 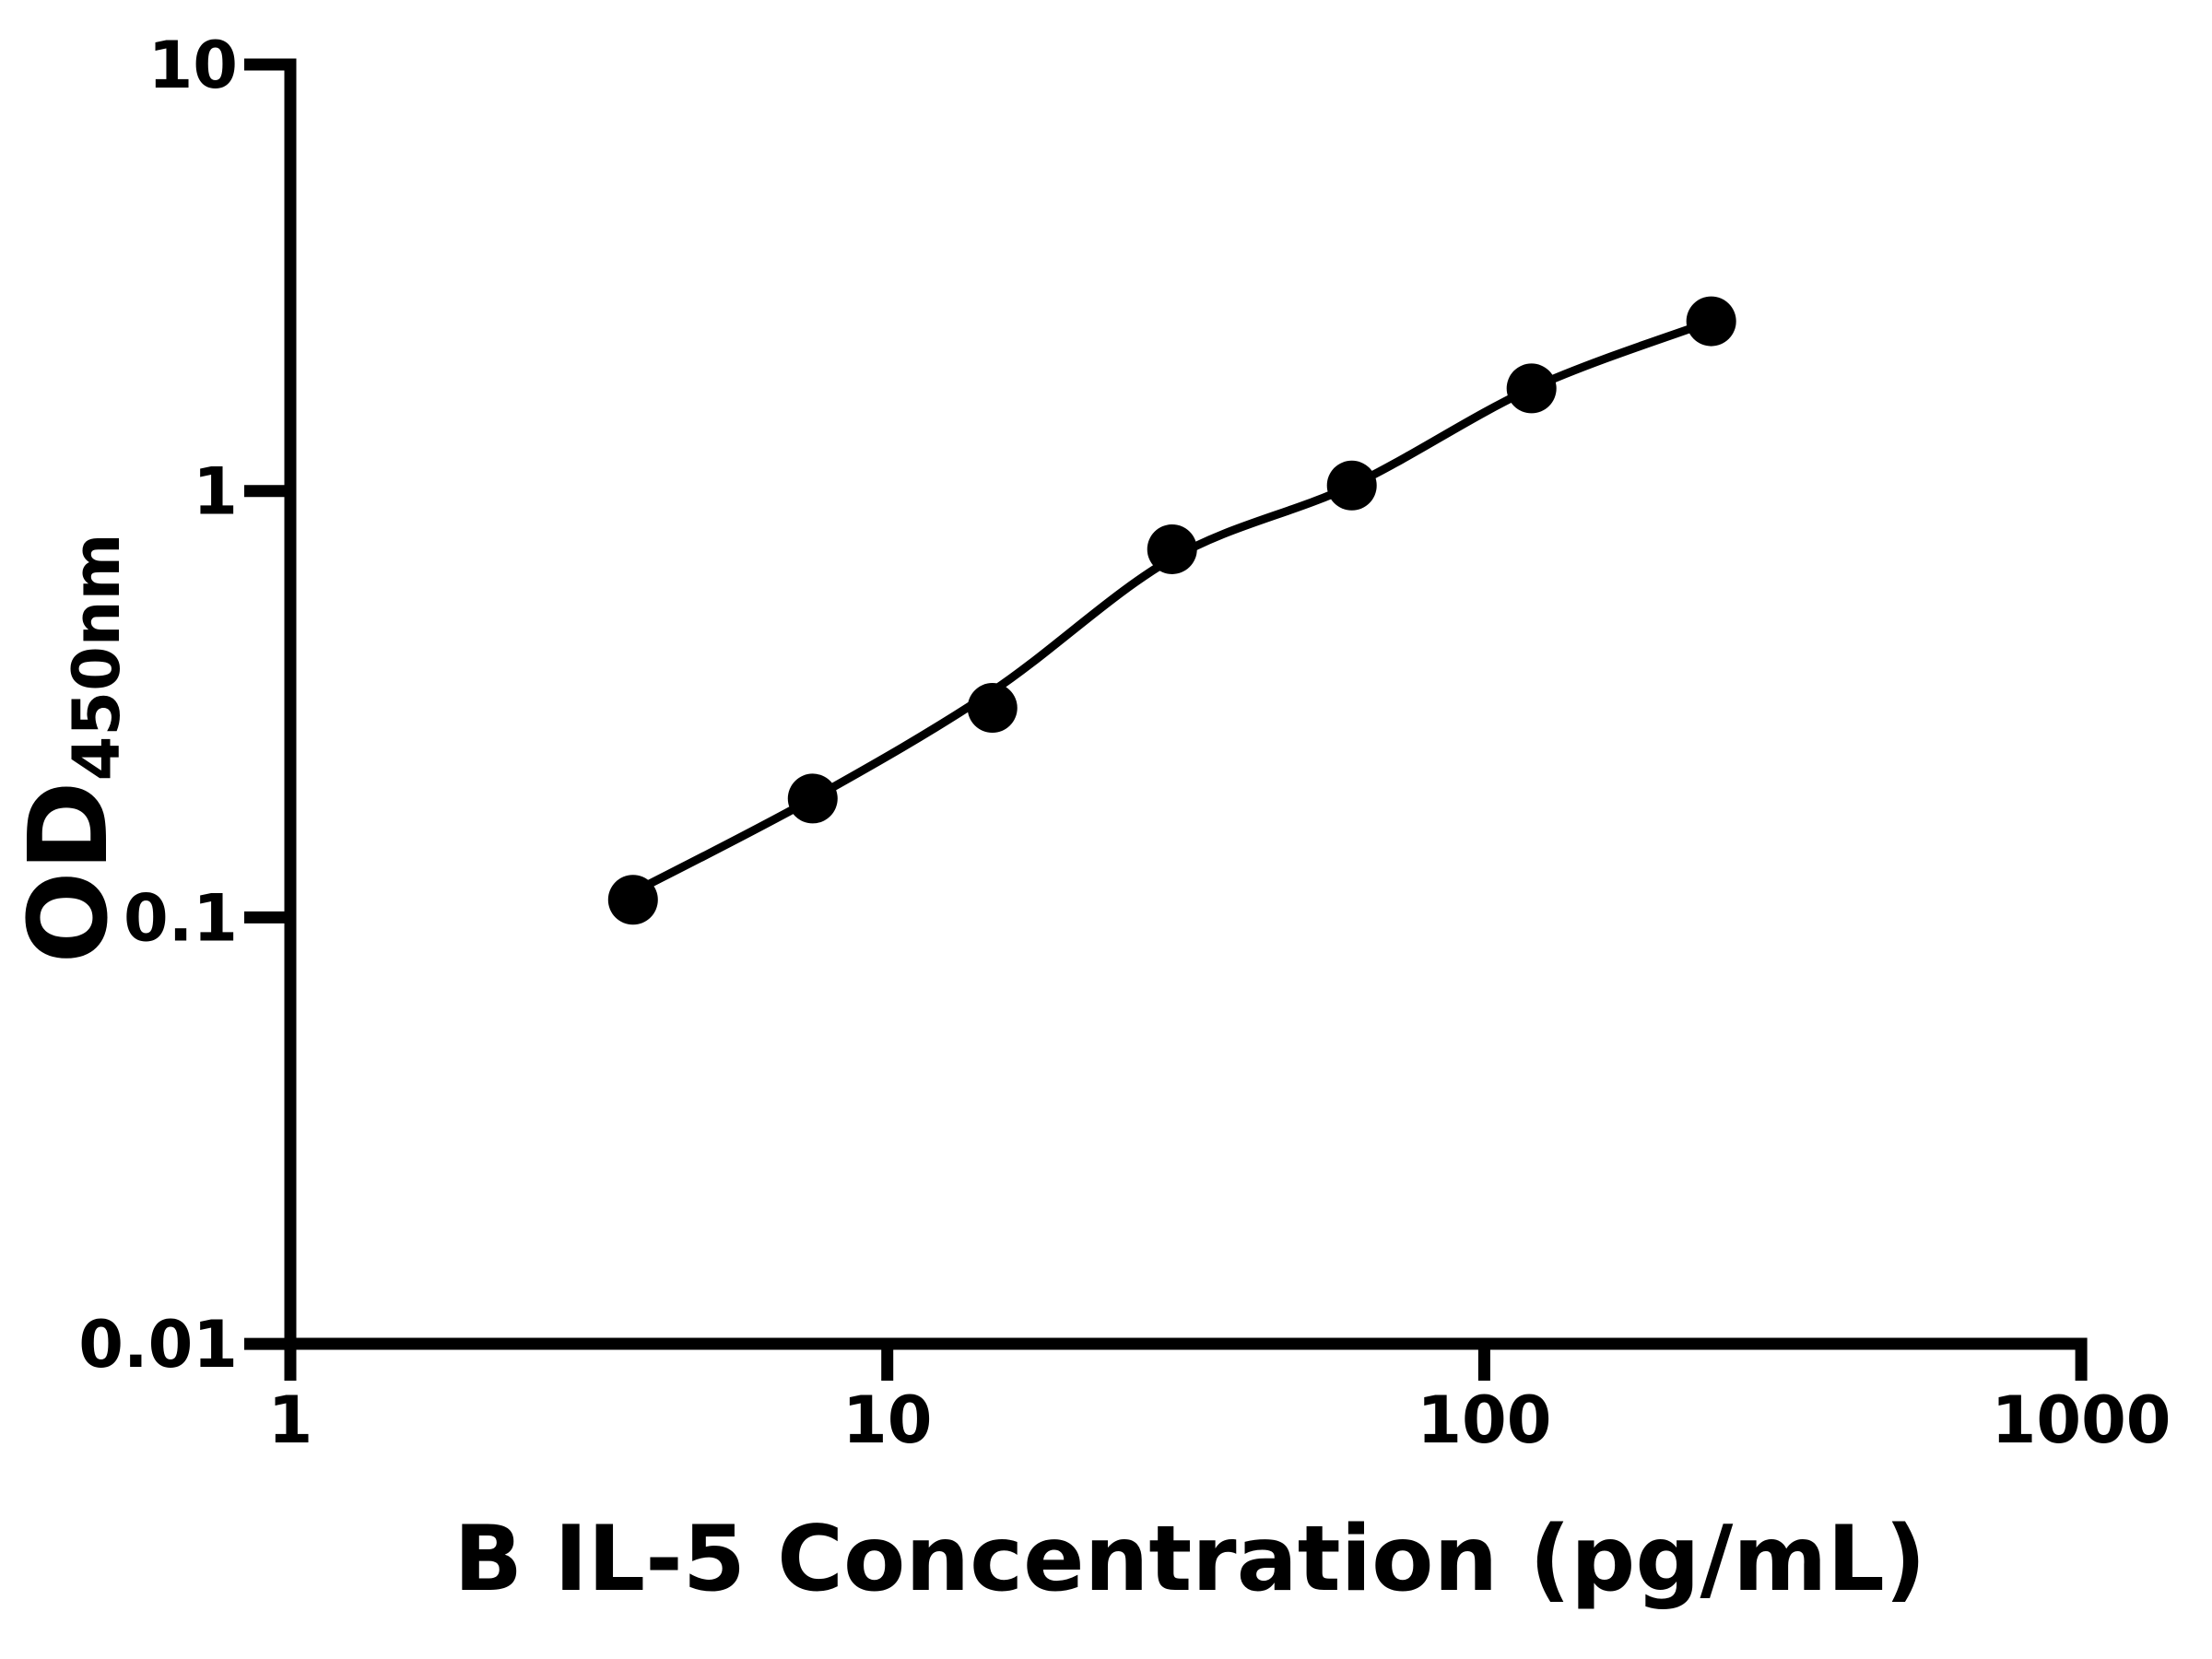 I want to click on x-axis-title: B IL-5 Concentration (pg/mL), so click(x=1189, y=1559).